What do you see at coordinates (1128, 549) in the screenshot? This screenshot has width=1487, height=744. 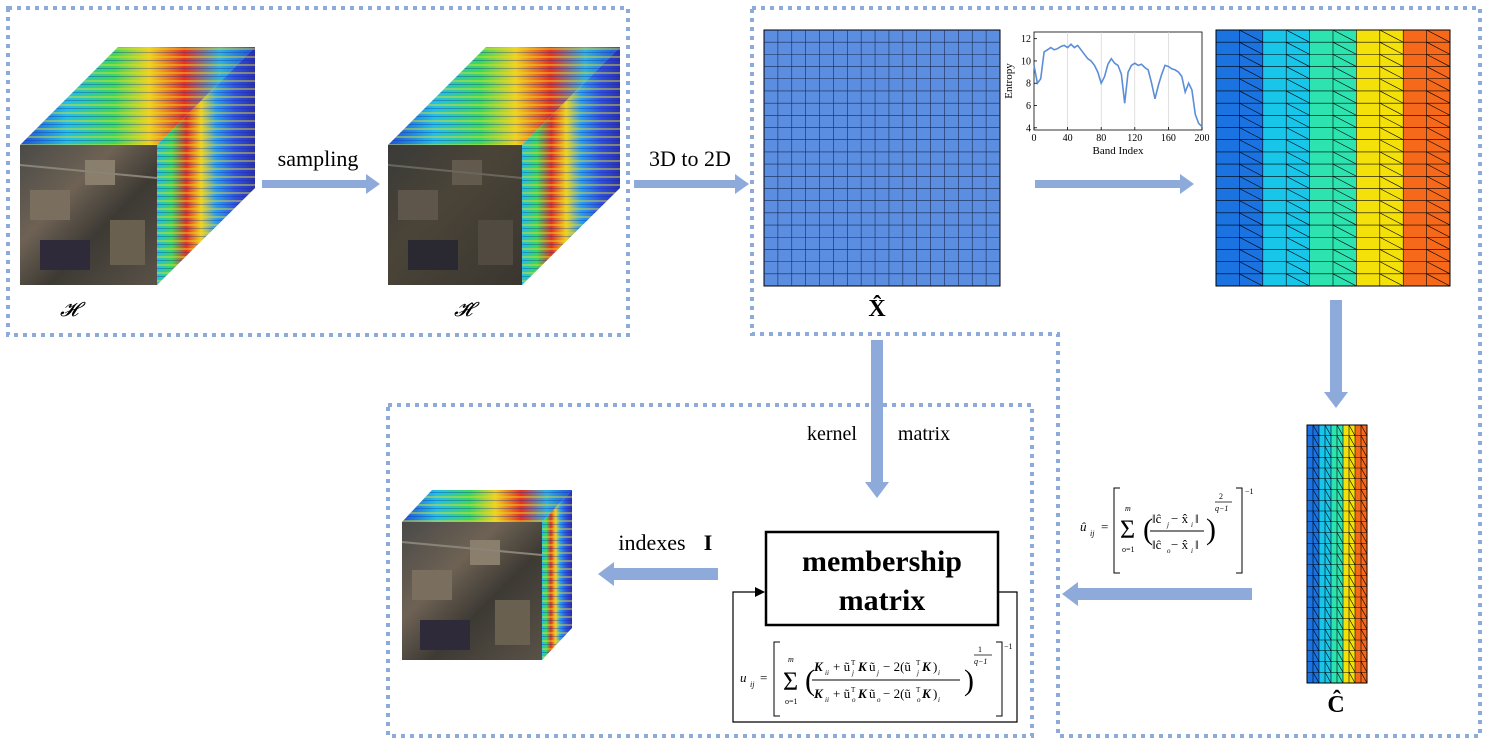 I see `svg-text: o=1` at bounding box center [1128, 549].